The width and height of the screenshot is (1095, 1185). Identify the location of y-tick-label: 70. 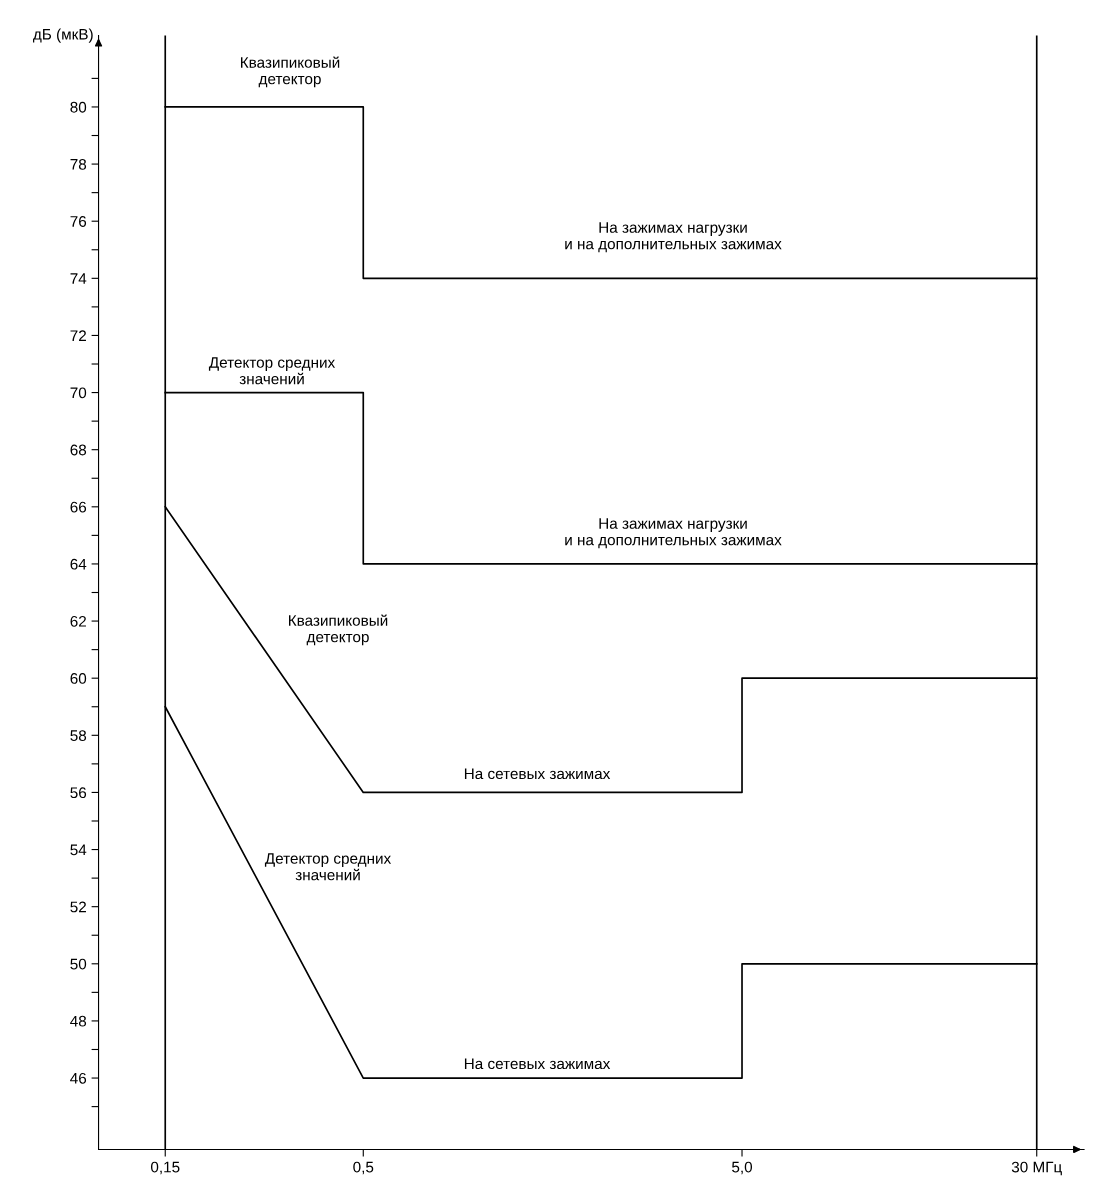
(78, 393).